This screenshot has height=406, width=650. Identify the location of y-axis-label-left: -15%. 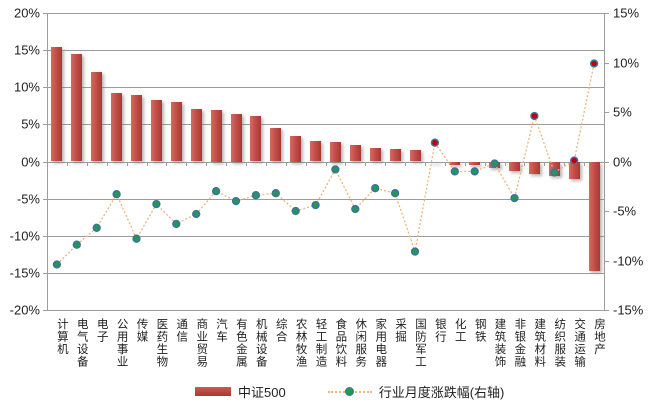
(24, 273).